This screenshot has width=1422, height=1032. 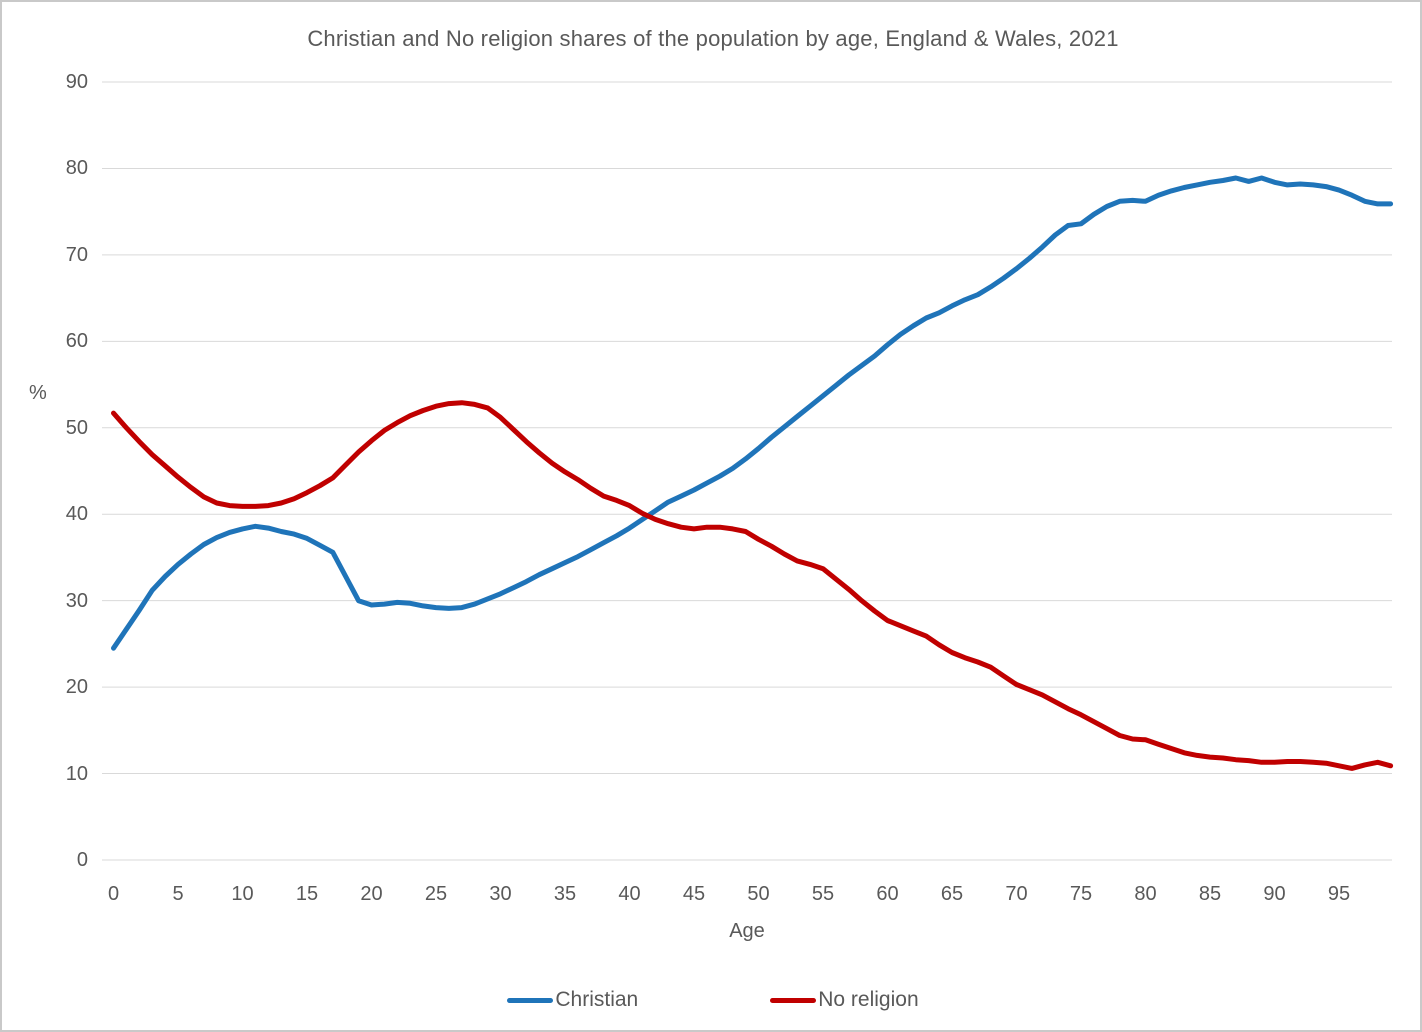 What do you see at coordinates (823, 894) in the screenshot?
I see `x-tick-label: 55` at bounding box center [823, 894].